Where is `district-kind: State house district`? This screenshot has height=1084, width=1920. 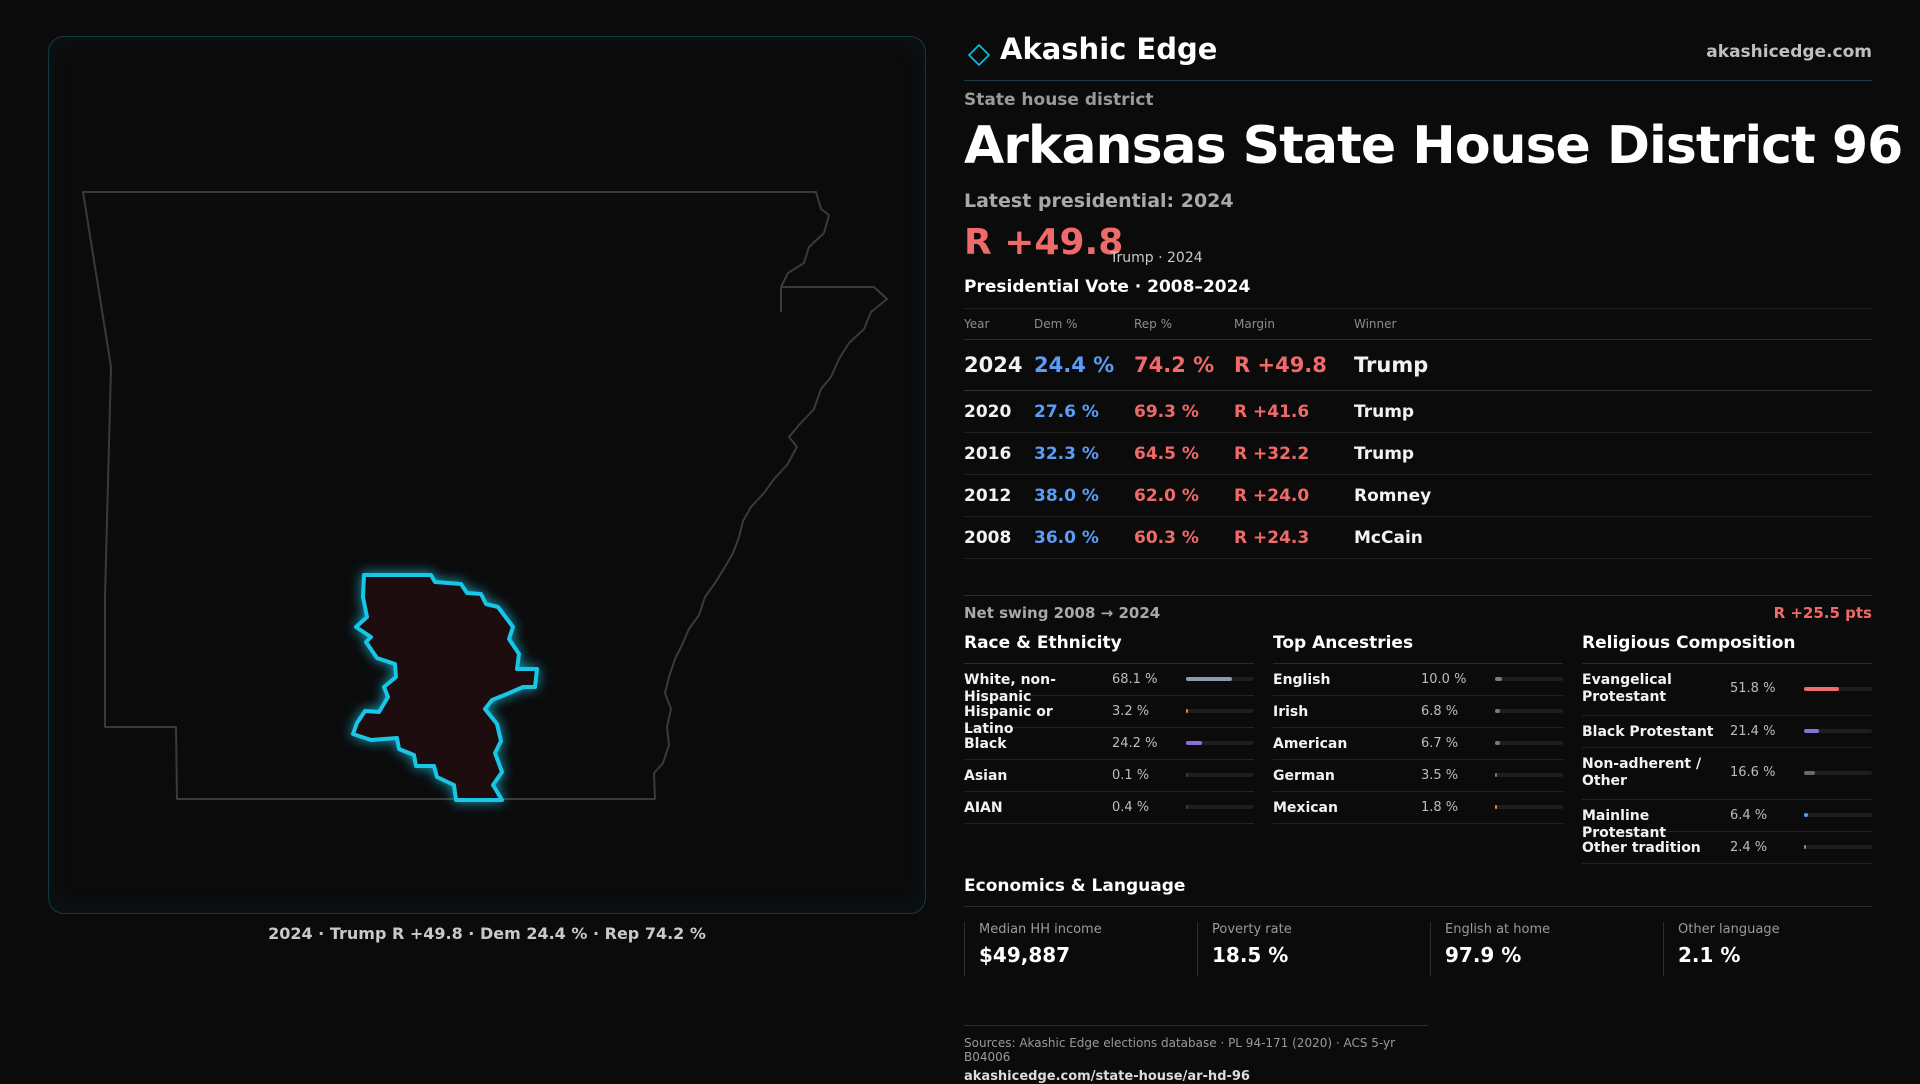 district-kind: State house district is located at coordinates (1059, 100).